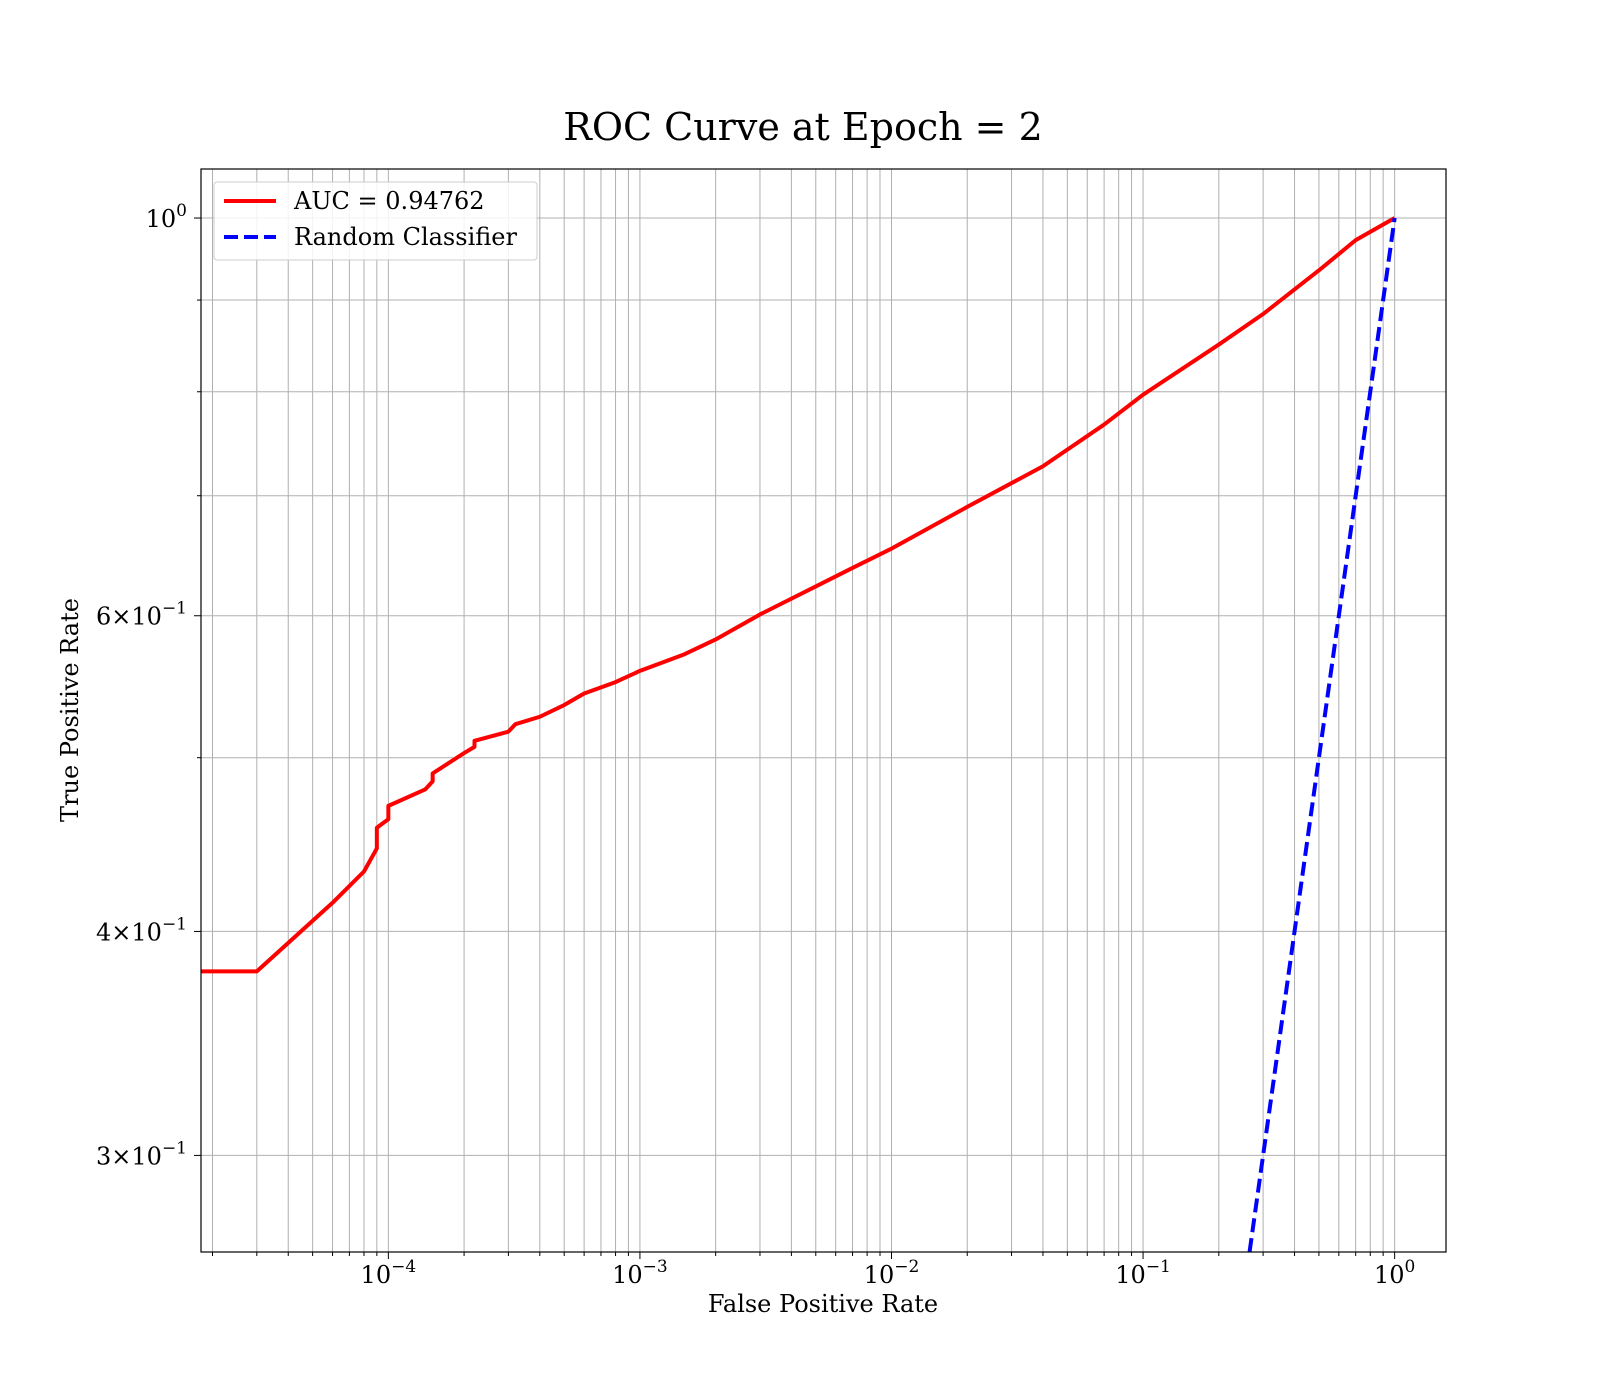 The height and width of the screenshot is (1400, 1600). Describe the element at coordinates (892, 1273) in the screenshot. I see `x-tick-label: 10⁻²` at that location.